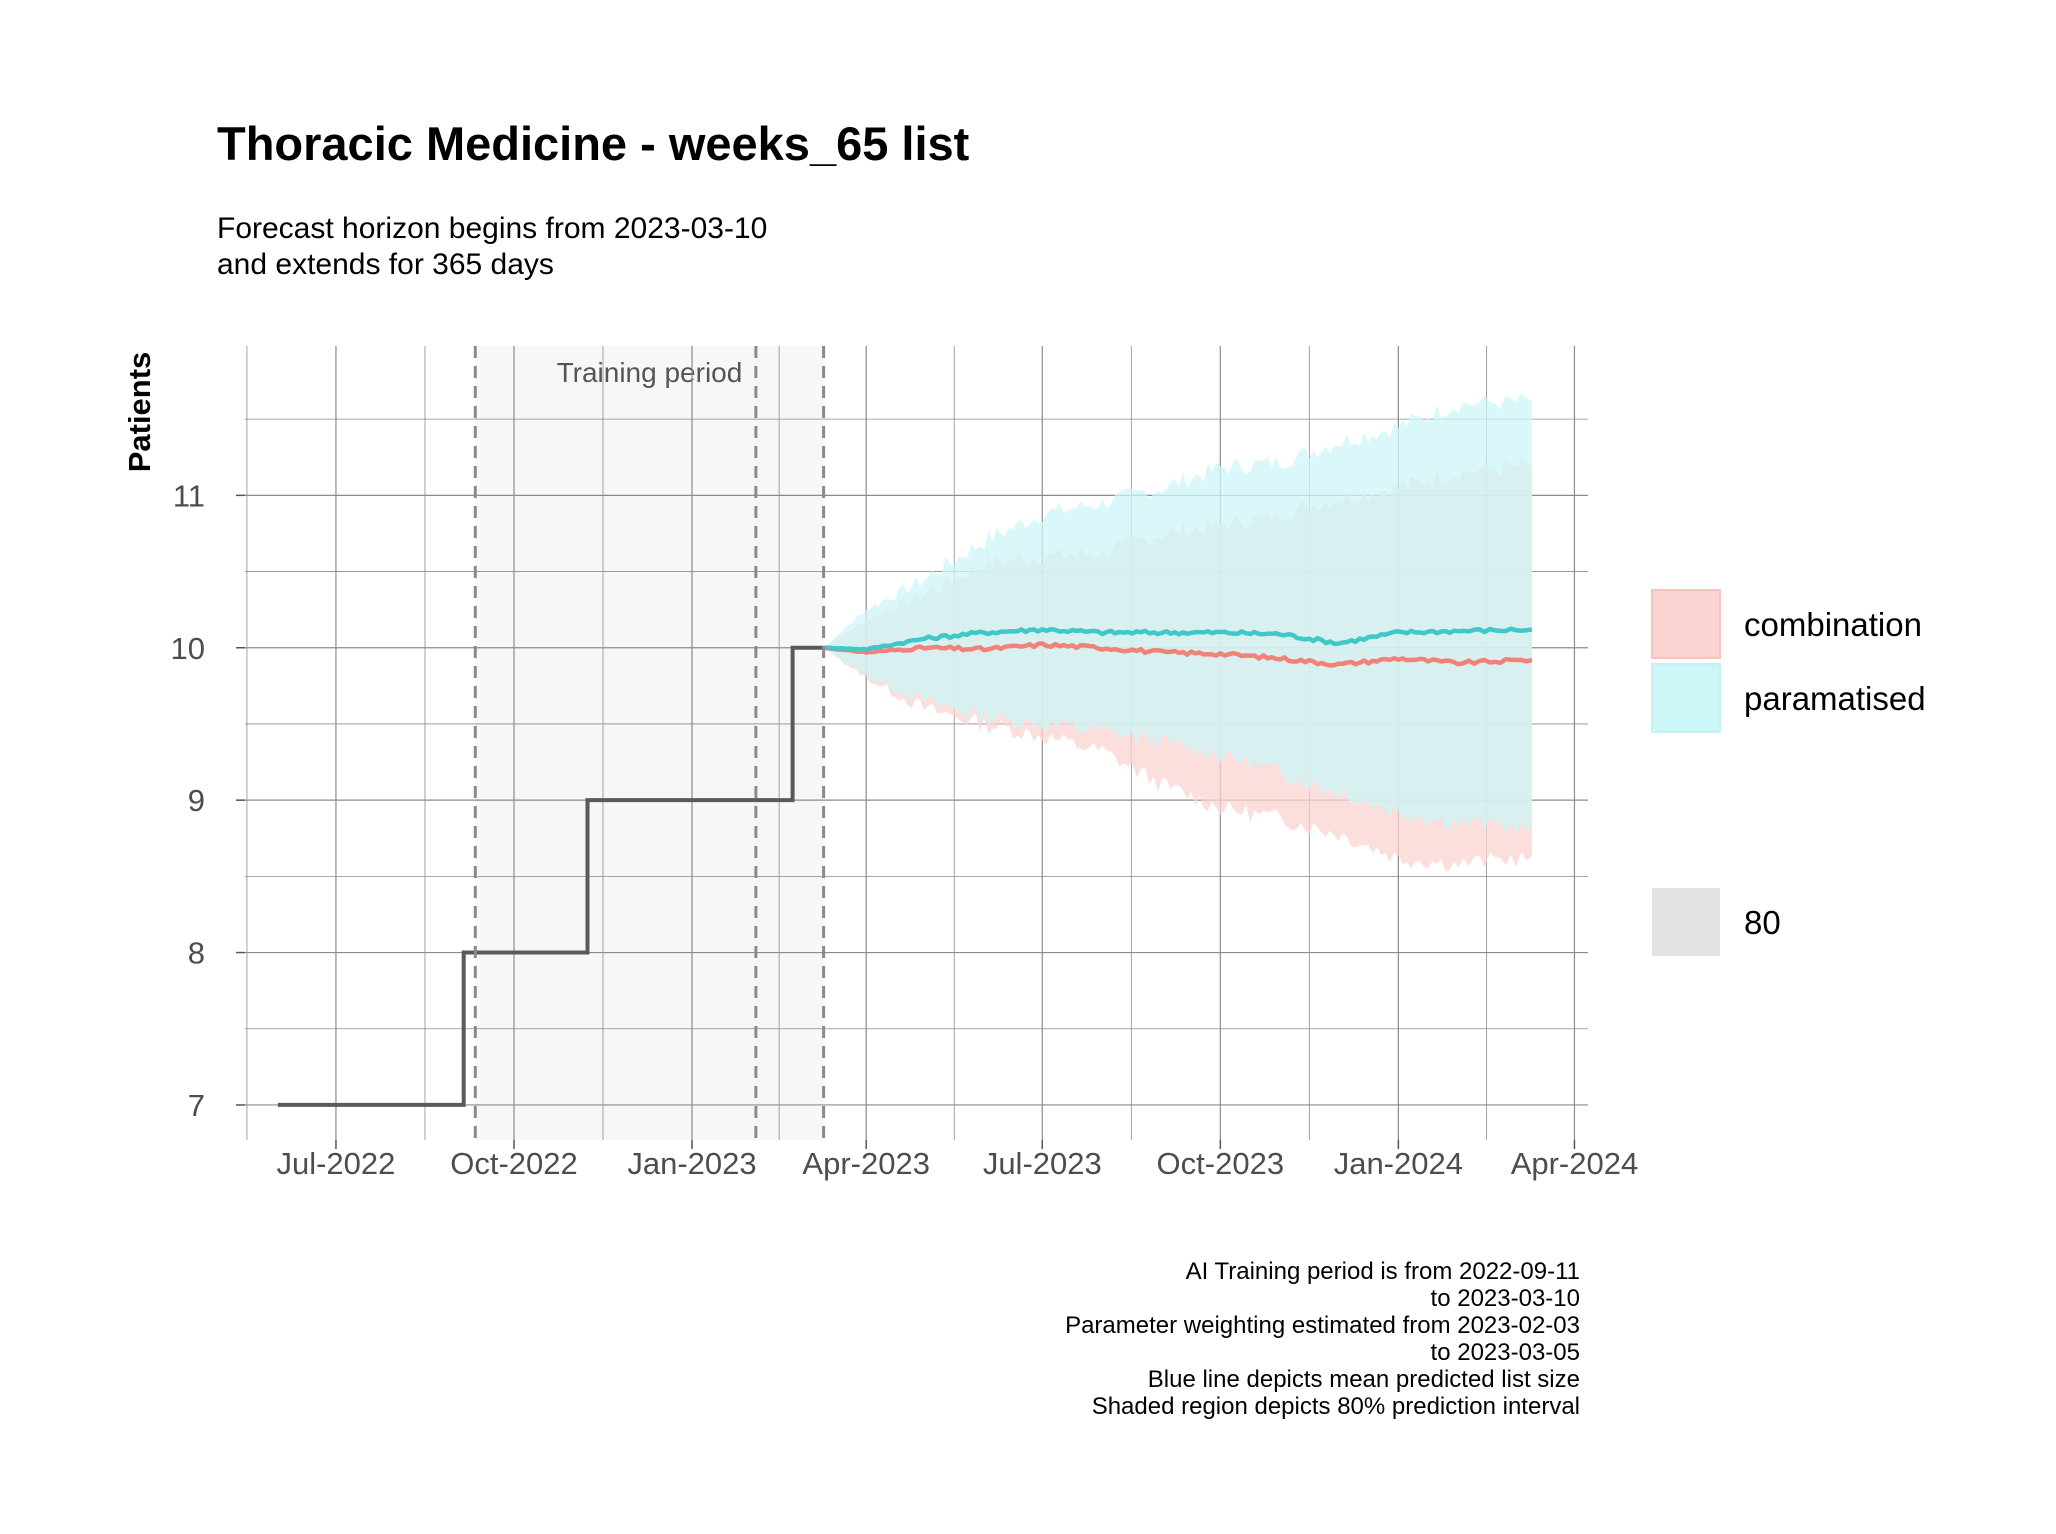 This screenshot has height=1534, width=2056. Describe the element at coordinates (550, 876) in the screenshot. I see `observed-line` at that location.